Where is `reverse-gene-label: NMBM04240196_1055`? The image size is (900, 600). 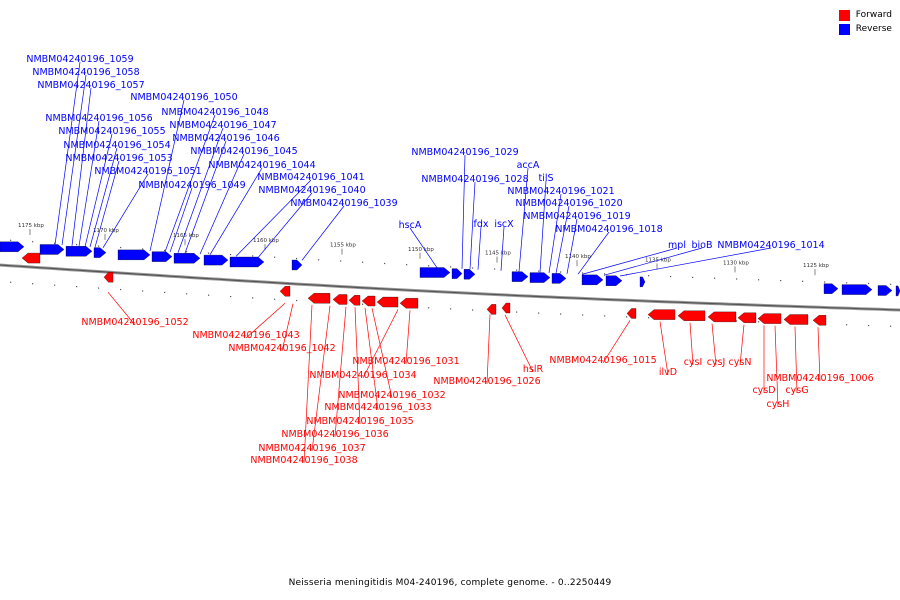 reverse-gene-label: NMBM04240196_1055 is located at coordinates (111, 131).